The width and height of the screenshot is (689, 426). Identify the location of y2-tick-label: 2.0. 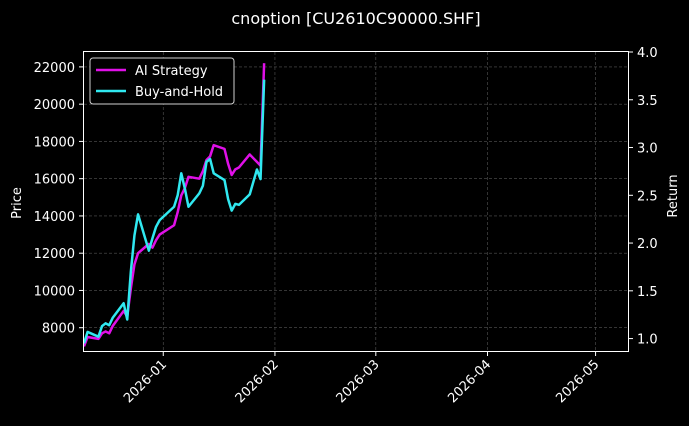
(647, 244).